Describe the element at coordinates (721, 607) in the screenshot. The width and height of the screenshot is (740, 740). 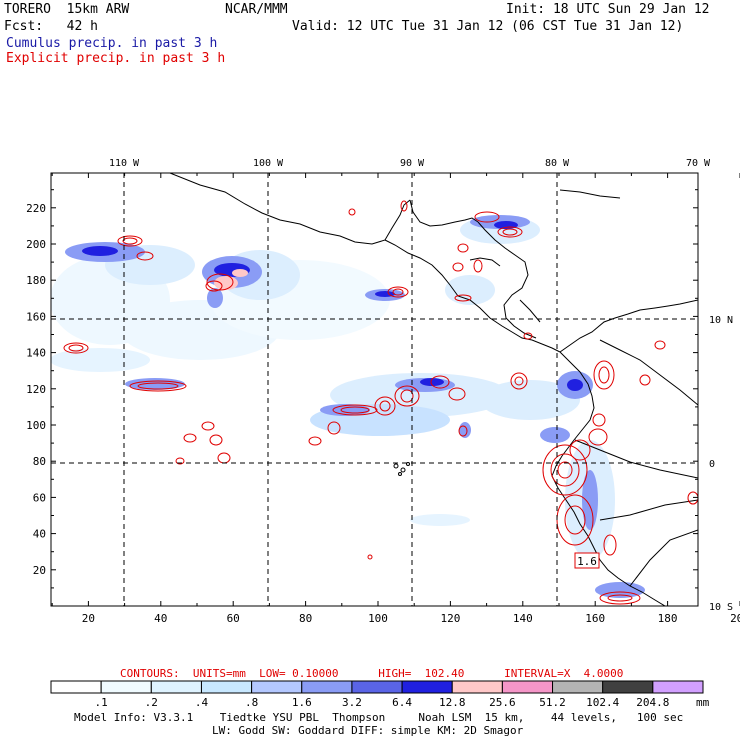
I see `latitude-label: 10 S` at that location.